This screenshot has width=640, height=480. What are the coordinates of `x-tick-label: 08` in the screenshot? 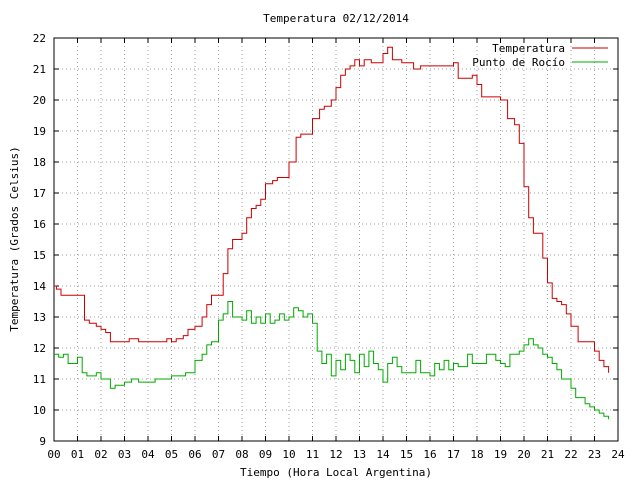 It's located at (241, 454).